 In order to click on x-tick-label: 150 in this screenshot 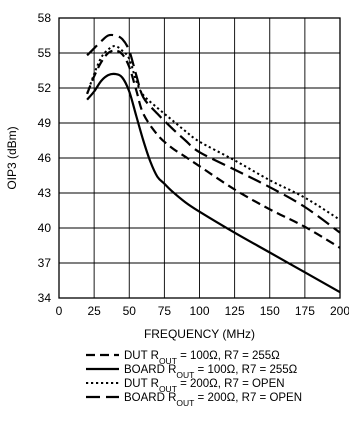, I will do `click(270, 311)`.